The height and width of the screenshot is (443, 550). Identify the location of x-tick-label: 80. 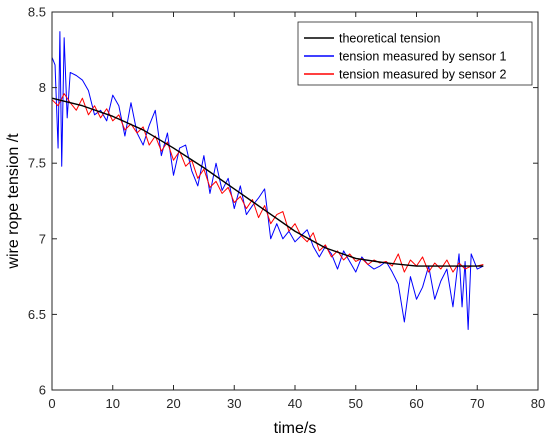
(538, 403).